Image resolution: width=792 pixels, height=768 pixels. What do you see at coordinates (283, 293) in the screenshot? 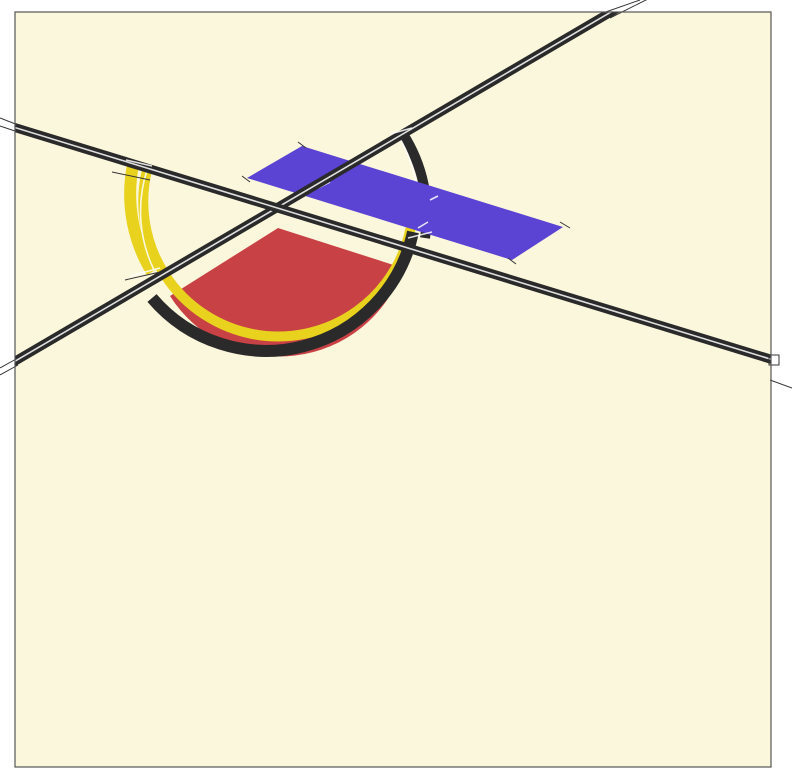
I see `ring-black-band` at bounding box center [283, 293].